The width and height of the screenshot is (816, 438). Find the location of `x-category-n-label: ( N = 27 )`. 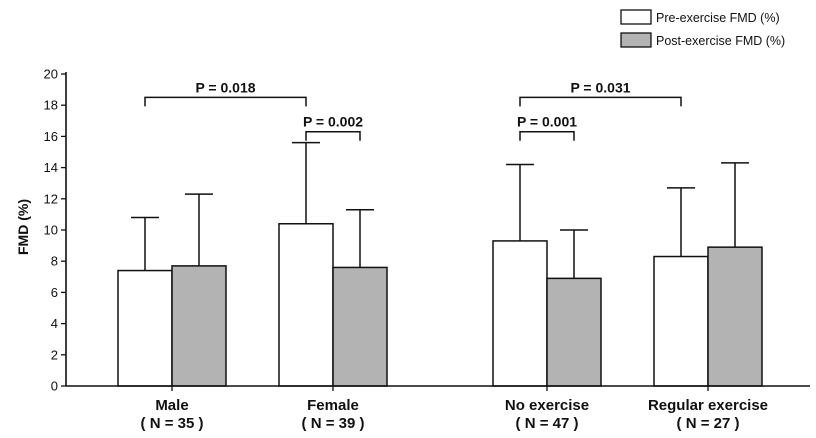

x-category-n-label: ( N = 27 ) is located at coordinates (708, 423).